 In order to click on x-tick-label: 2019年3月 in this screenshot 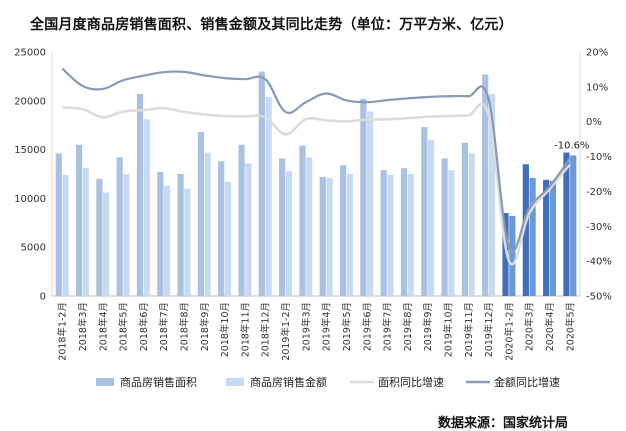, I will do `click(306, 326)`.